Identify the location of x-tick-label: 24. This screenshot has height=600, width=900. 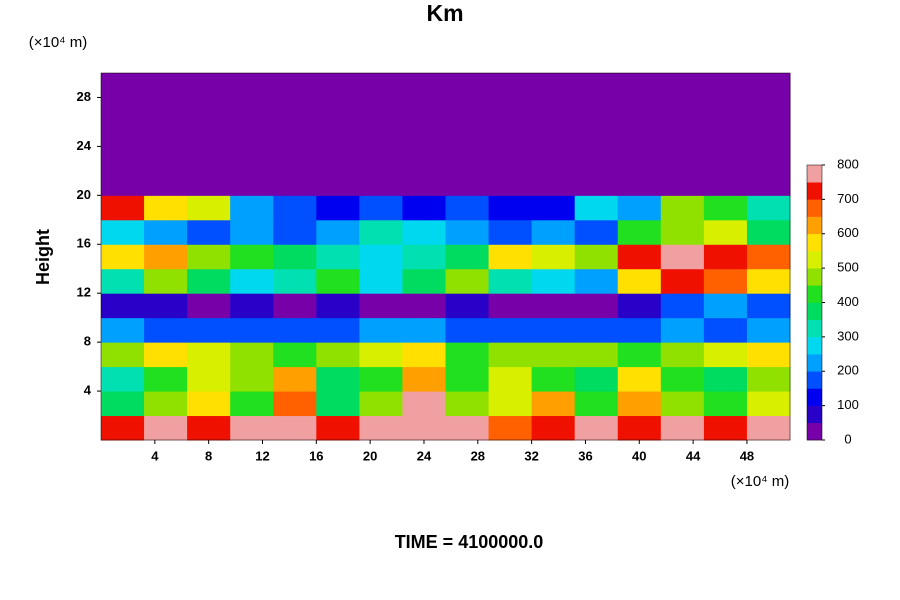
(424, 455).